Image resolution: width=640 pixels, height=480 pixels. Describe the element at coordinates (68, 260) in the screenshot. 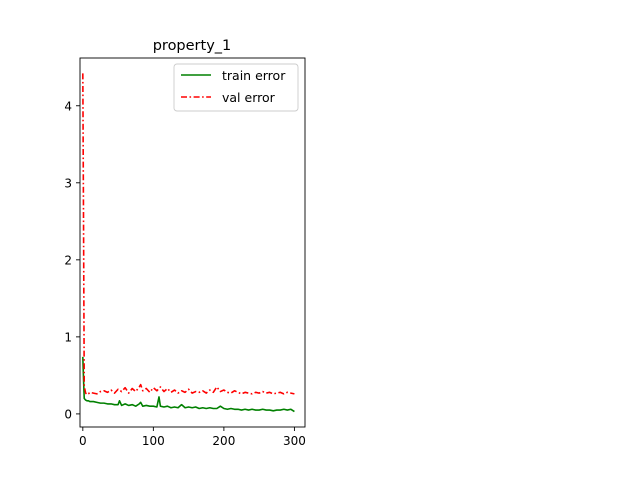

I see `y-tick-label: 2` at that location.